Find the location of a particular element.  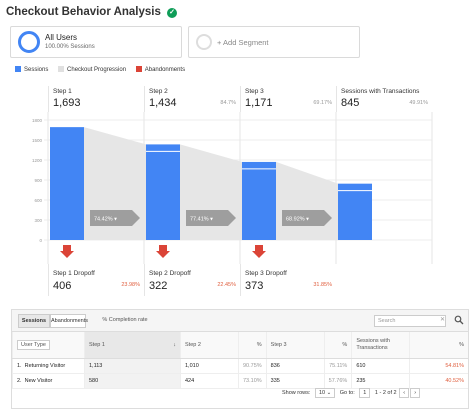

search-icon is located at coordinates (459, 320).